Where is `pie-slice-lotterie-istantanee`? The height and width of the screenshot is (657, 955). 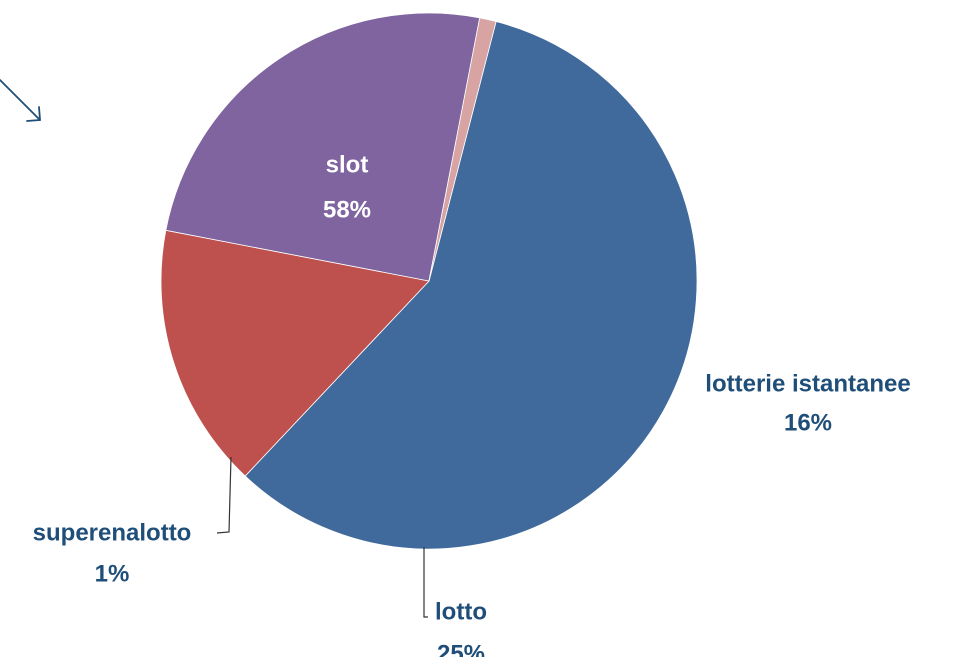
pie-slice-lotterie-istantanee is located at coordinates (295, 353).